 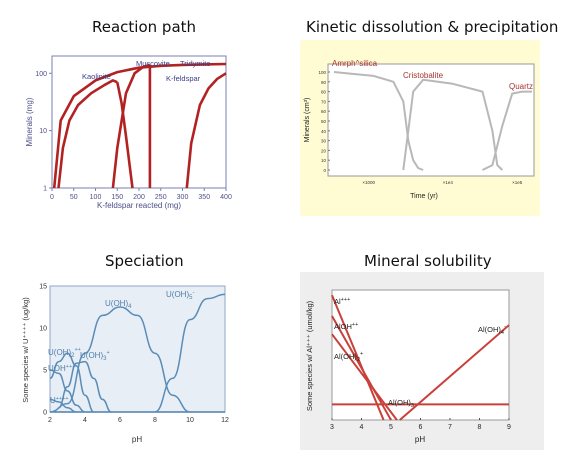 I want to click on x-tick-label: 300, so click(x=183, y=197).